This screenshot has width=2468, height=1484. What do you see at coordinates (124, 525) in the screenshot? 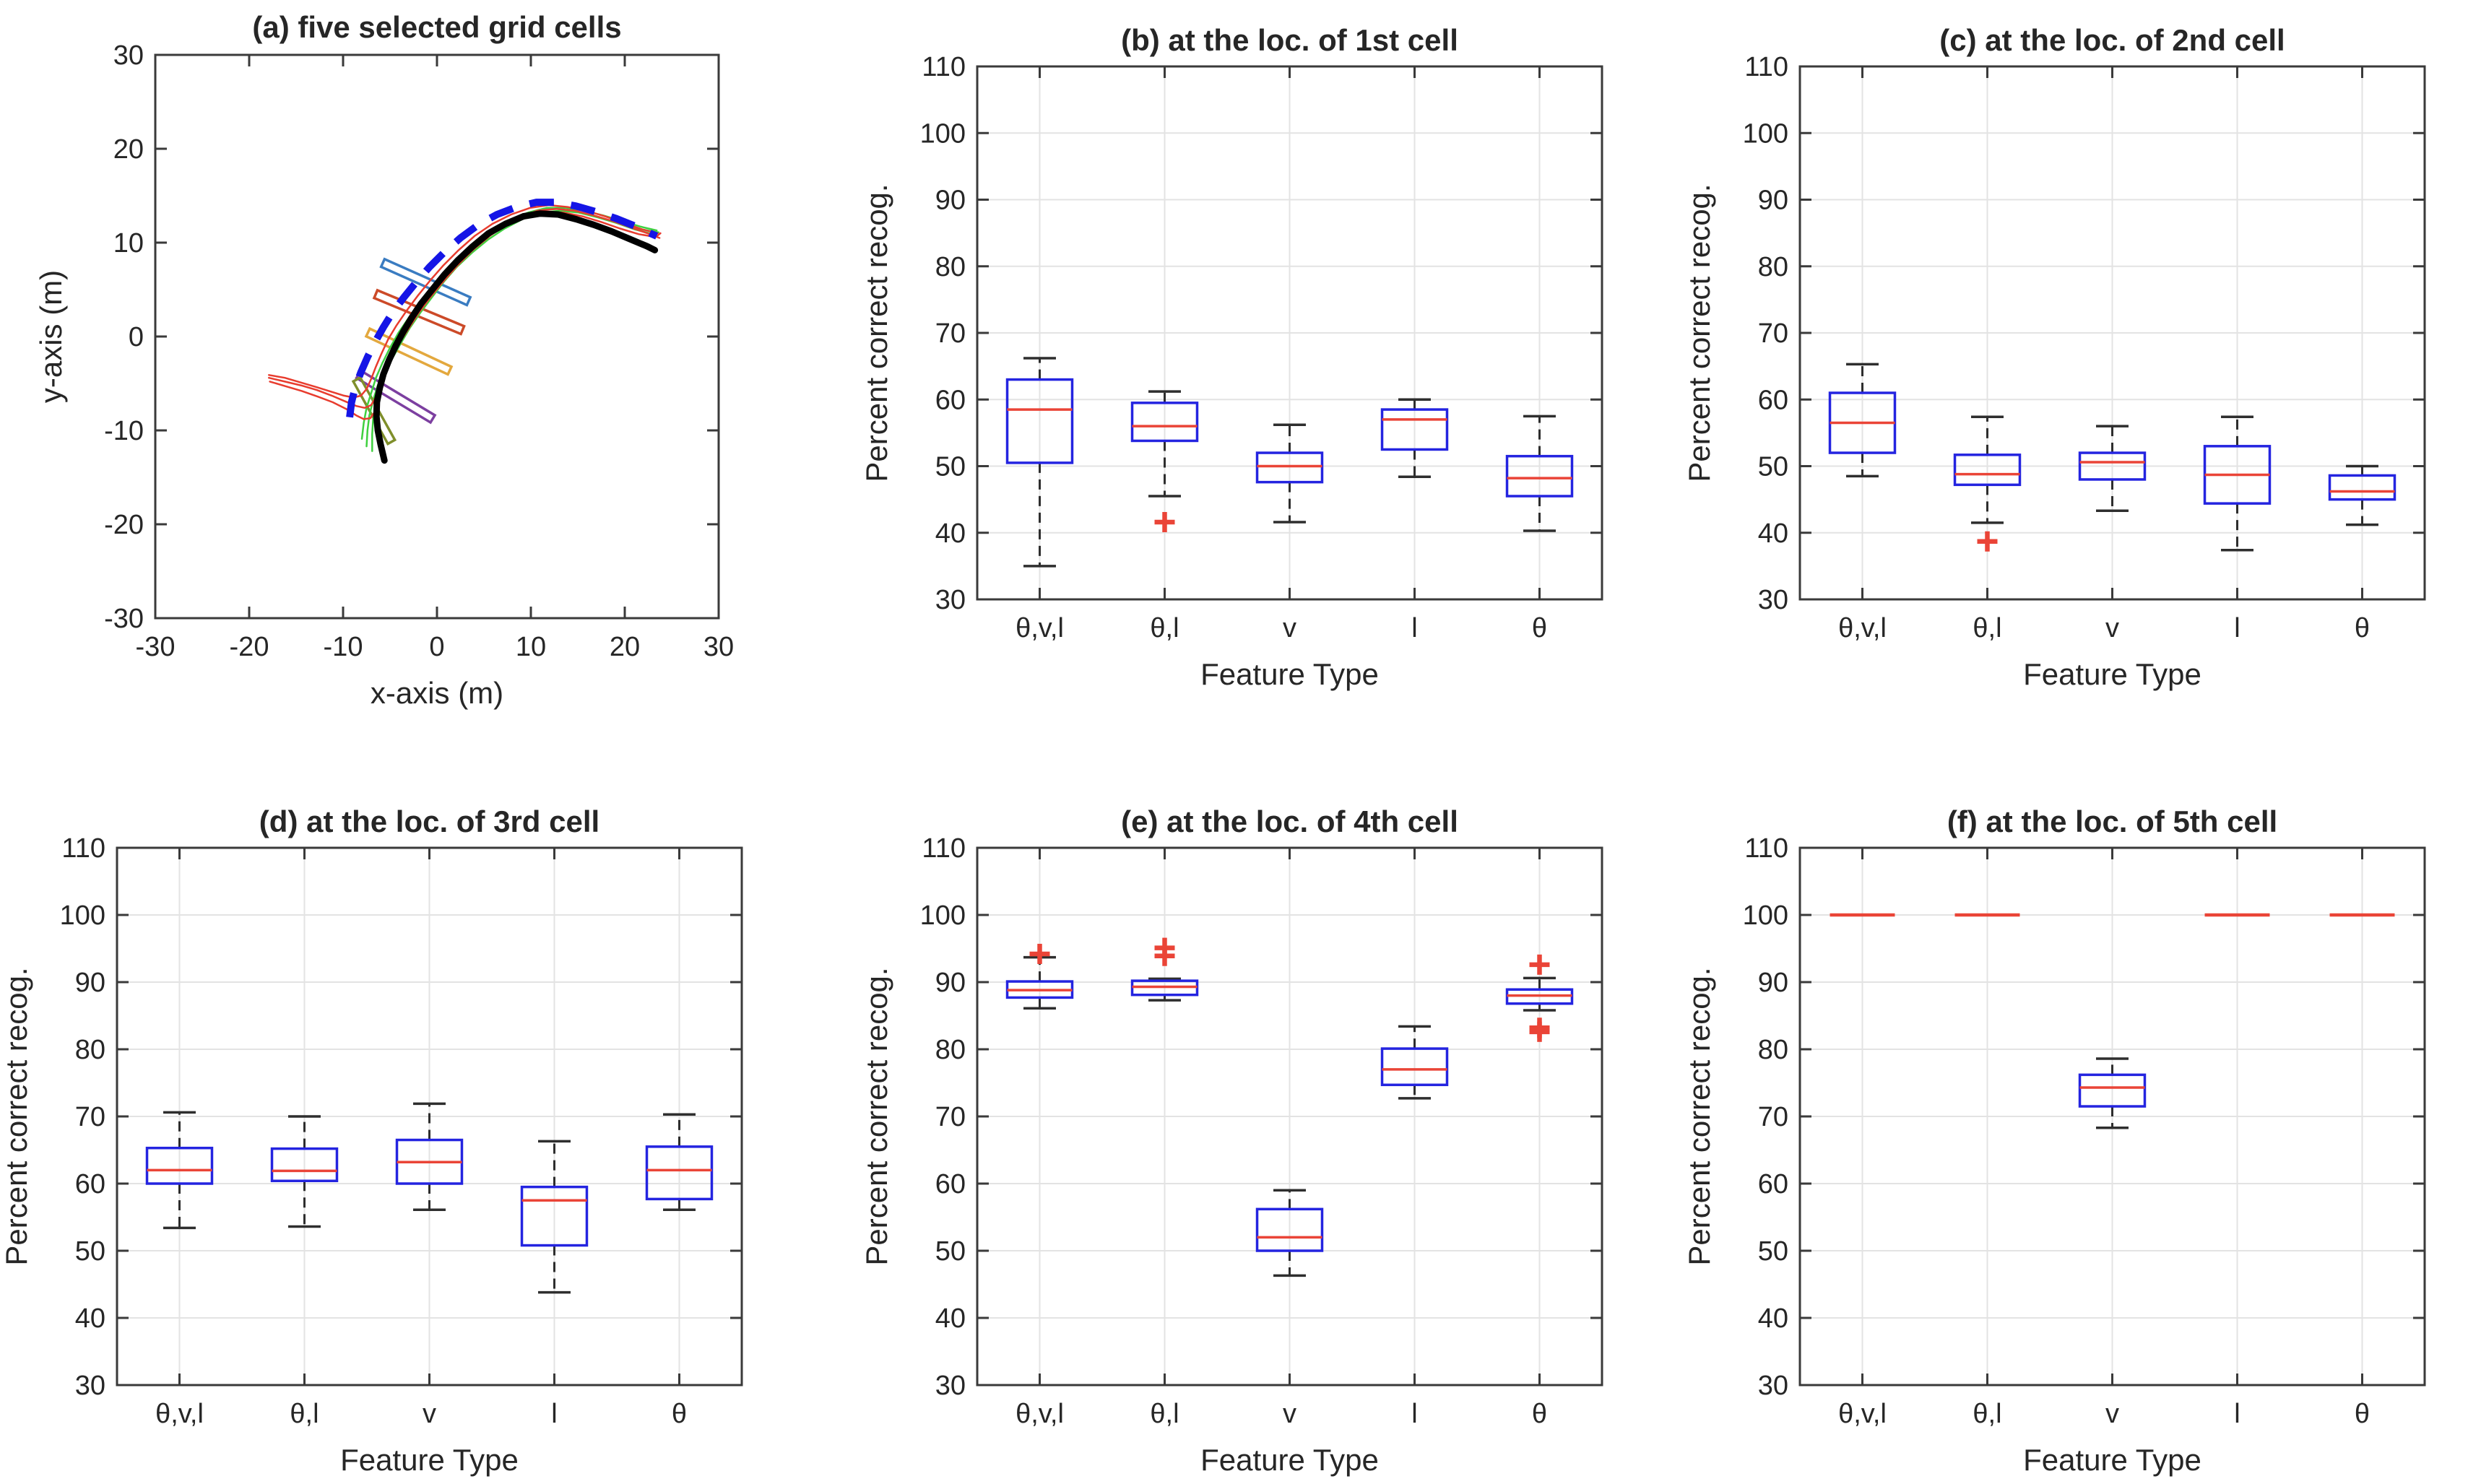
I see `y-tick-label: -20` at bounding box center [124, 525].